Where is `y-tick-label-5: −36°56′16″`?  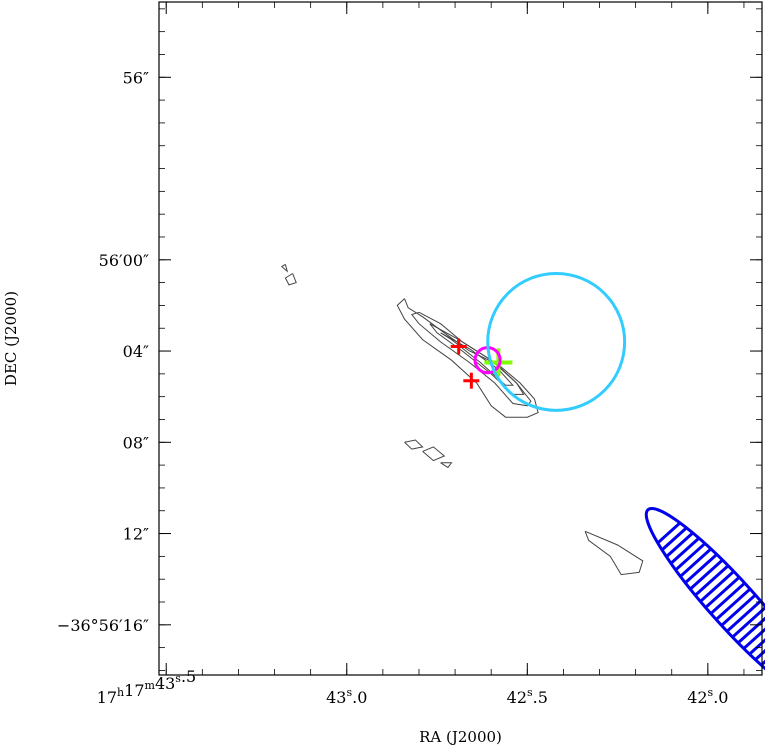
y-tick-label-5: −36°56′16″ is located at coordinates (103, 625).